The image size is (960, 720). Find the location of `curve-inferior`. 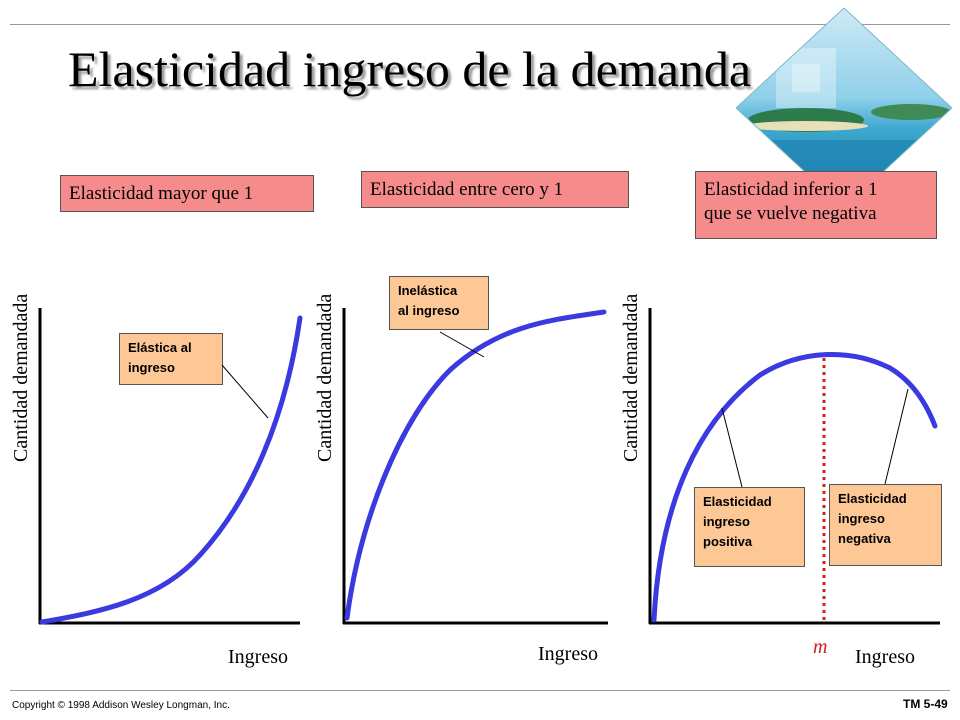

curve-inferior is located at coordinates (794, 487).